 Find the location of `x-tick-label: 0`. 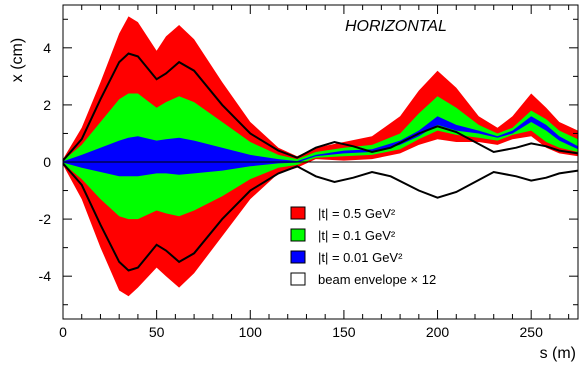

x-tick-label: 0 is located at coordinates (63, 332).